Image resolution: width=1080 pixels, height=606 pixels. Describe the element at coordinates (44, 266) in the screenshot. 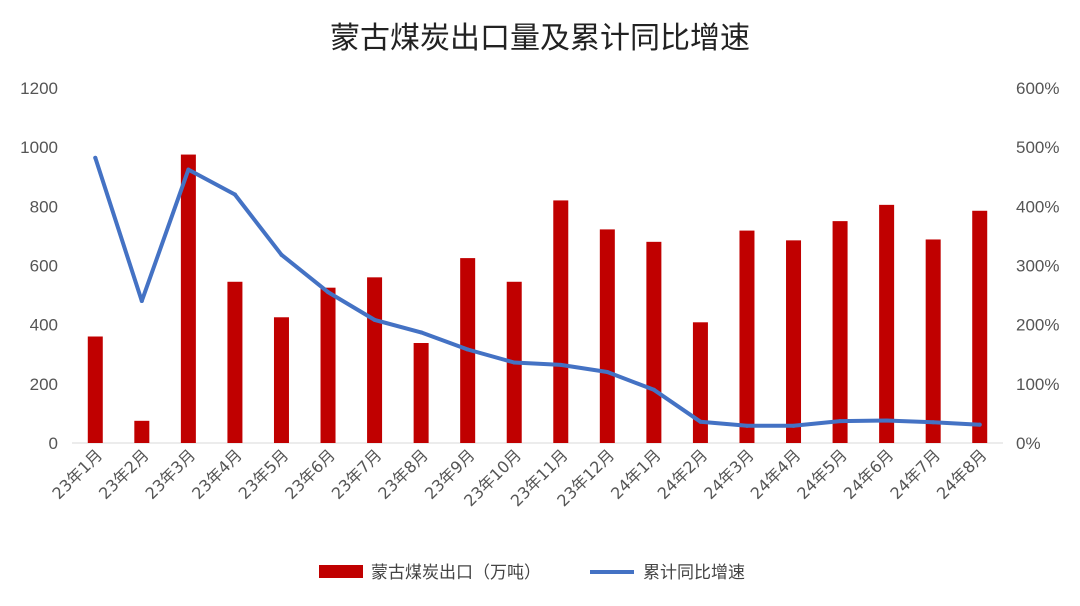

I see `left-axis-tick-label: 600` at that location.